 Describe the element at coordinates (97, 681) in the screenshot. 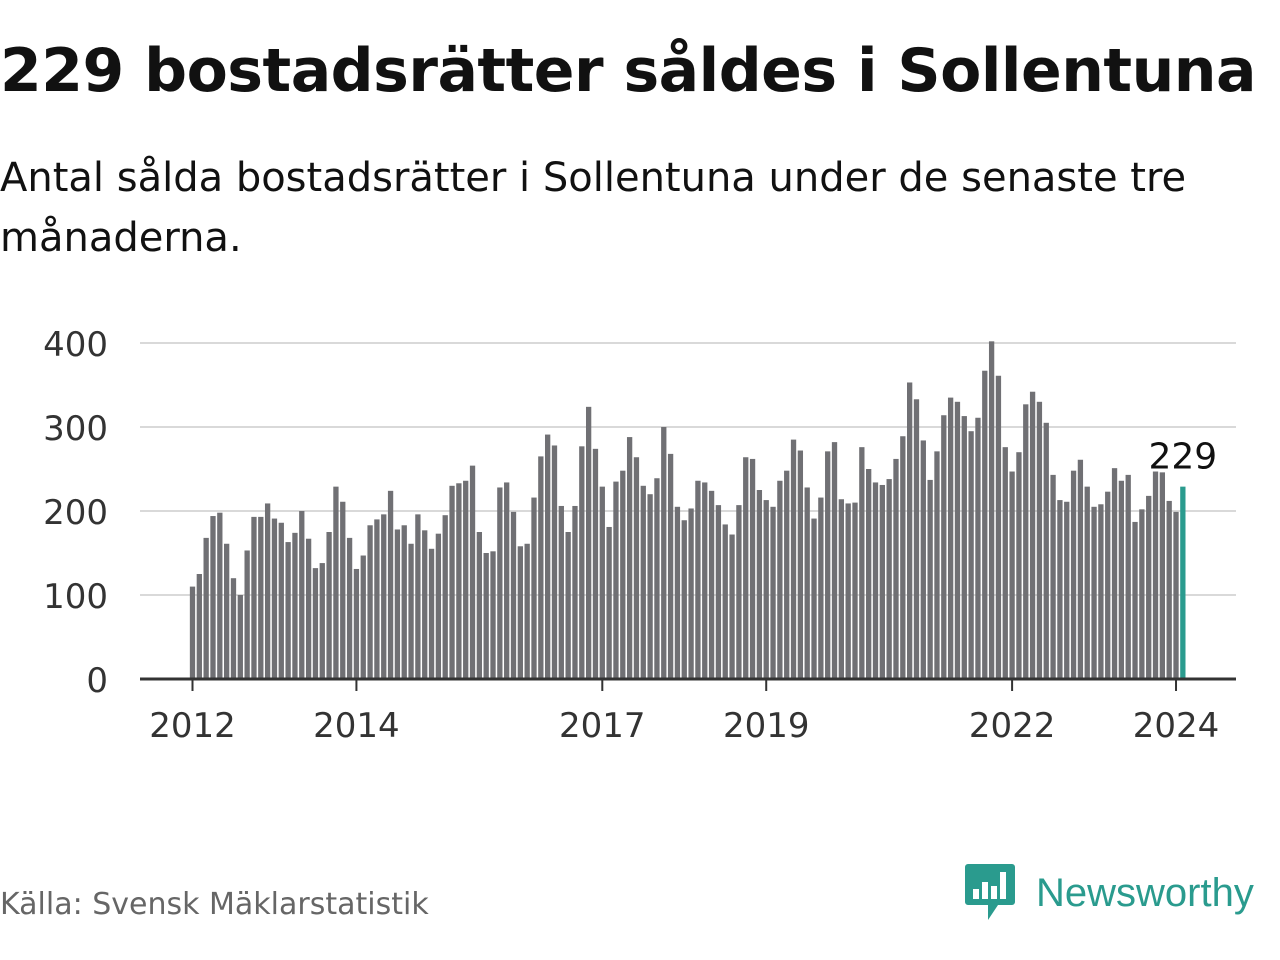

I see `y-tick-label: 0` at that location.